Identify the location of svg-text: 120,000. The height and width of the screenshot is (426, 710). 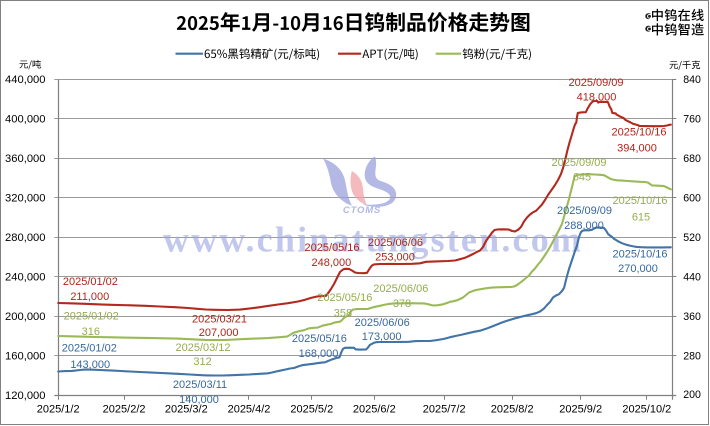
(25, 396).